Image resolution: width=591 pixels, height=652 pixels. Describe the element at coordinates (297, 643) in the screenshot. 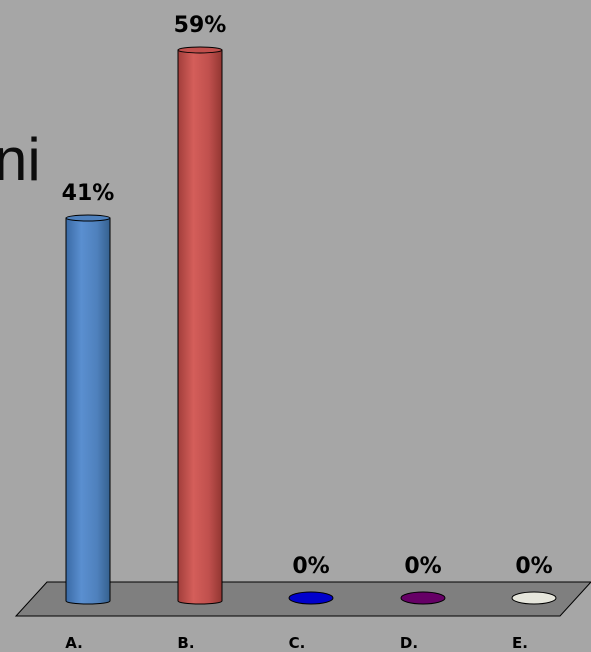

I see `category-label-c: C.` at that location.